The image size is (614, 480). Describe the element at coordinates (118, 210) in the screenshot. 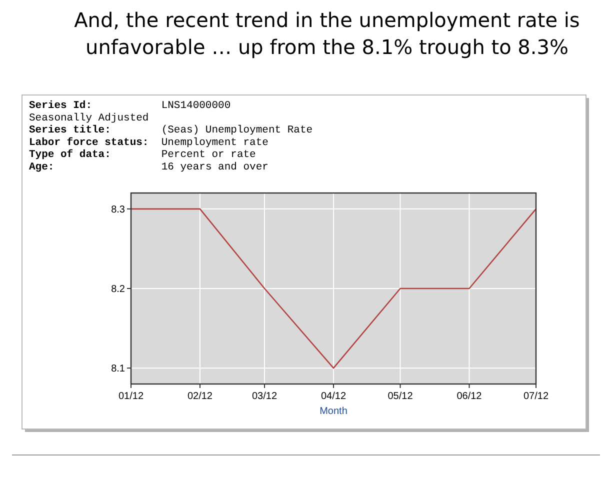

I see `y-tick-label: 8.3` at that location.